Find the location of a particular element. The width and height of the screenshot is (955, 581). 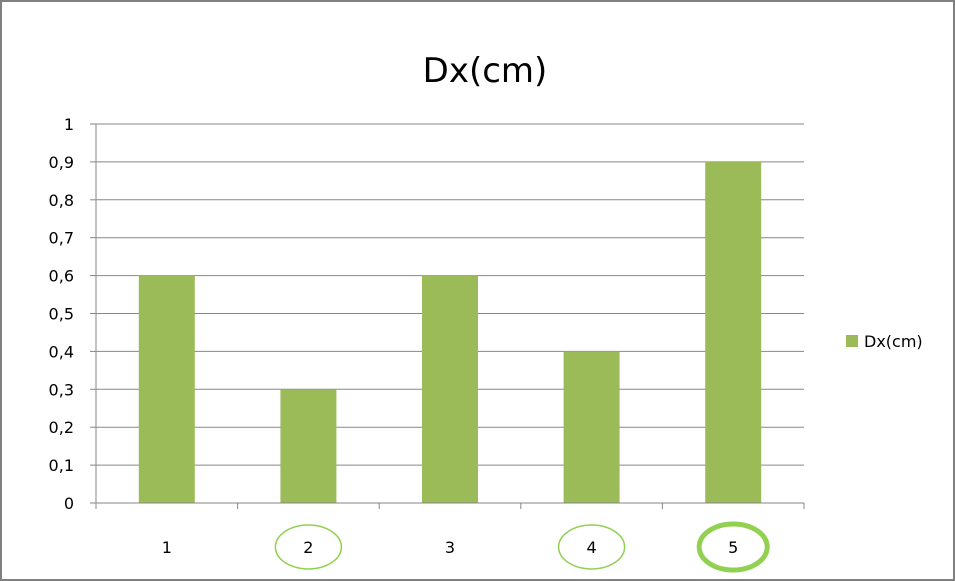

y-tick-label: 0,6 is located at coordinates (61, 276).